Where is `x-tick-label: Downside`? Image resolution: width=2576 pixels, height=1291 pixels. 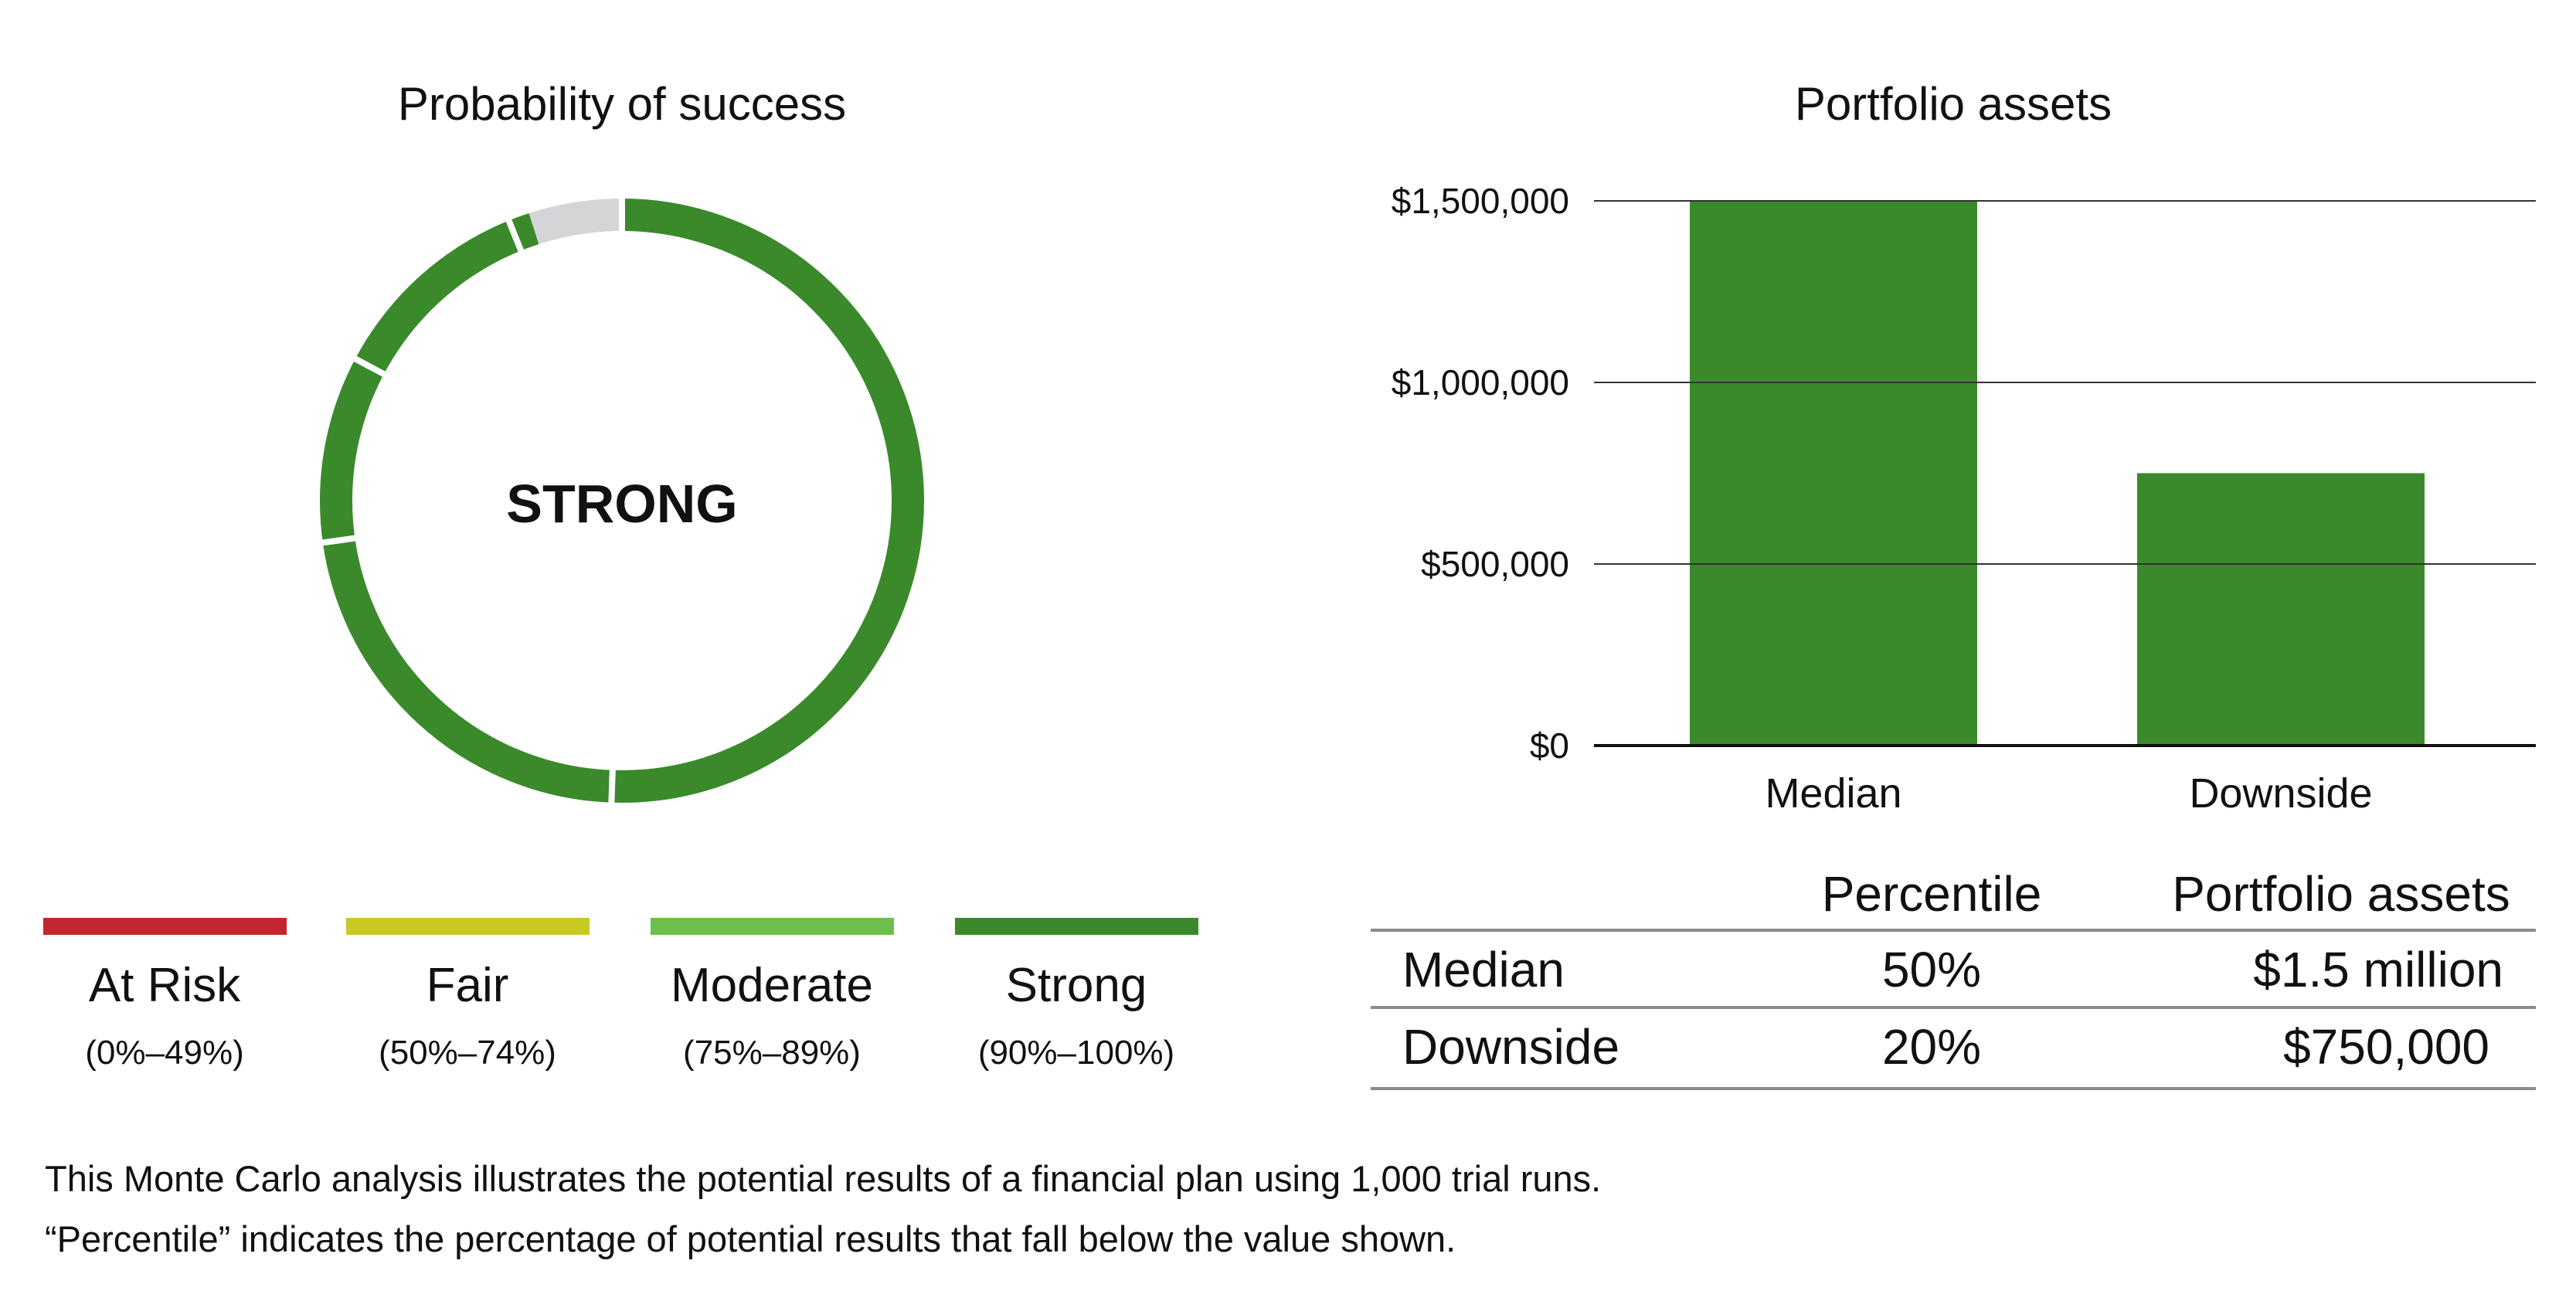 x-tick-label: Downside is located at coordinates (2280, 793).